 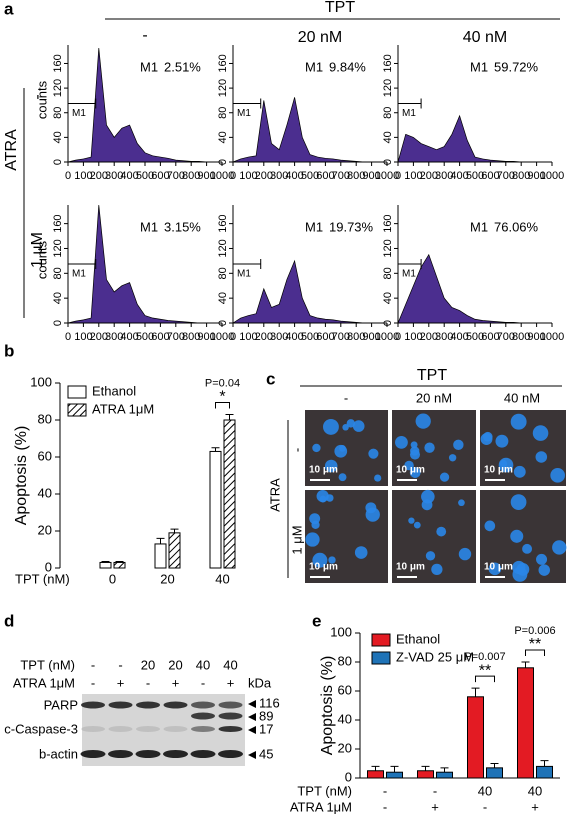 What do you see at coordinates (37, 96) in the screenshot?
I see `row-label: -` at bounding box center [37, 96].